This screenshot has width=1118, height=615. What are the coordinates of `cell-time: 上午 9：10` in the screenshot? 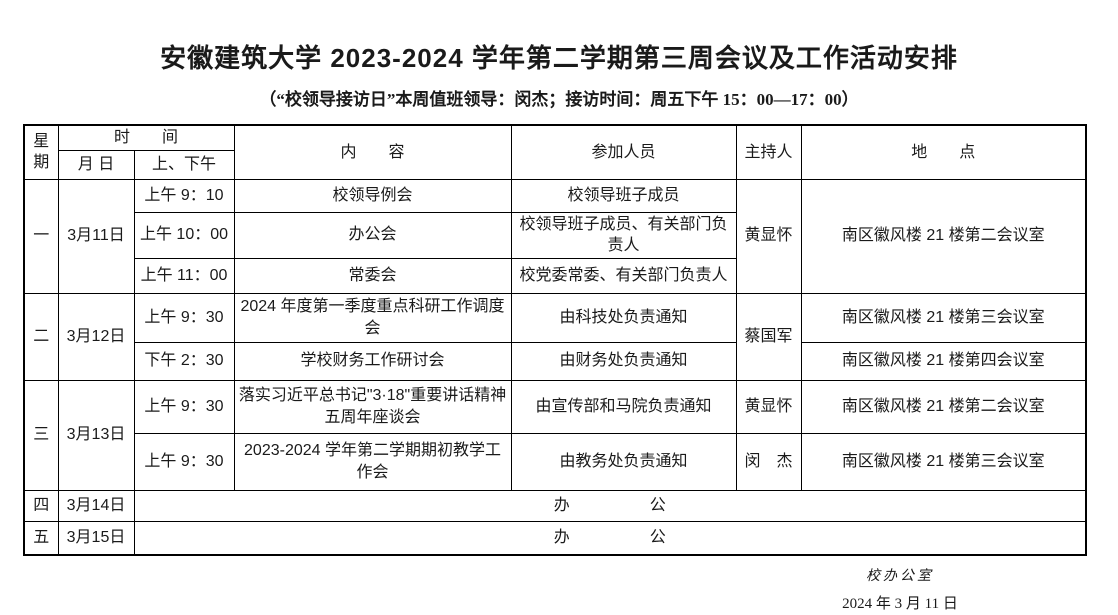 It's located at (184, 195).